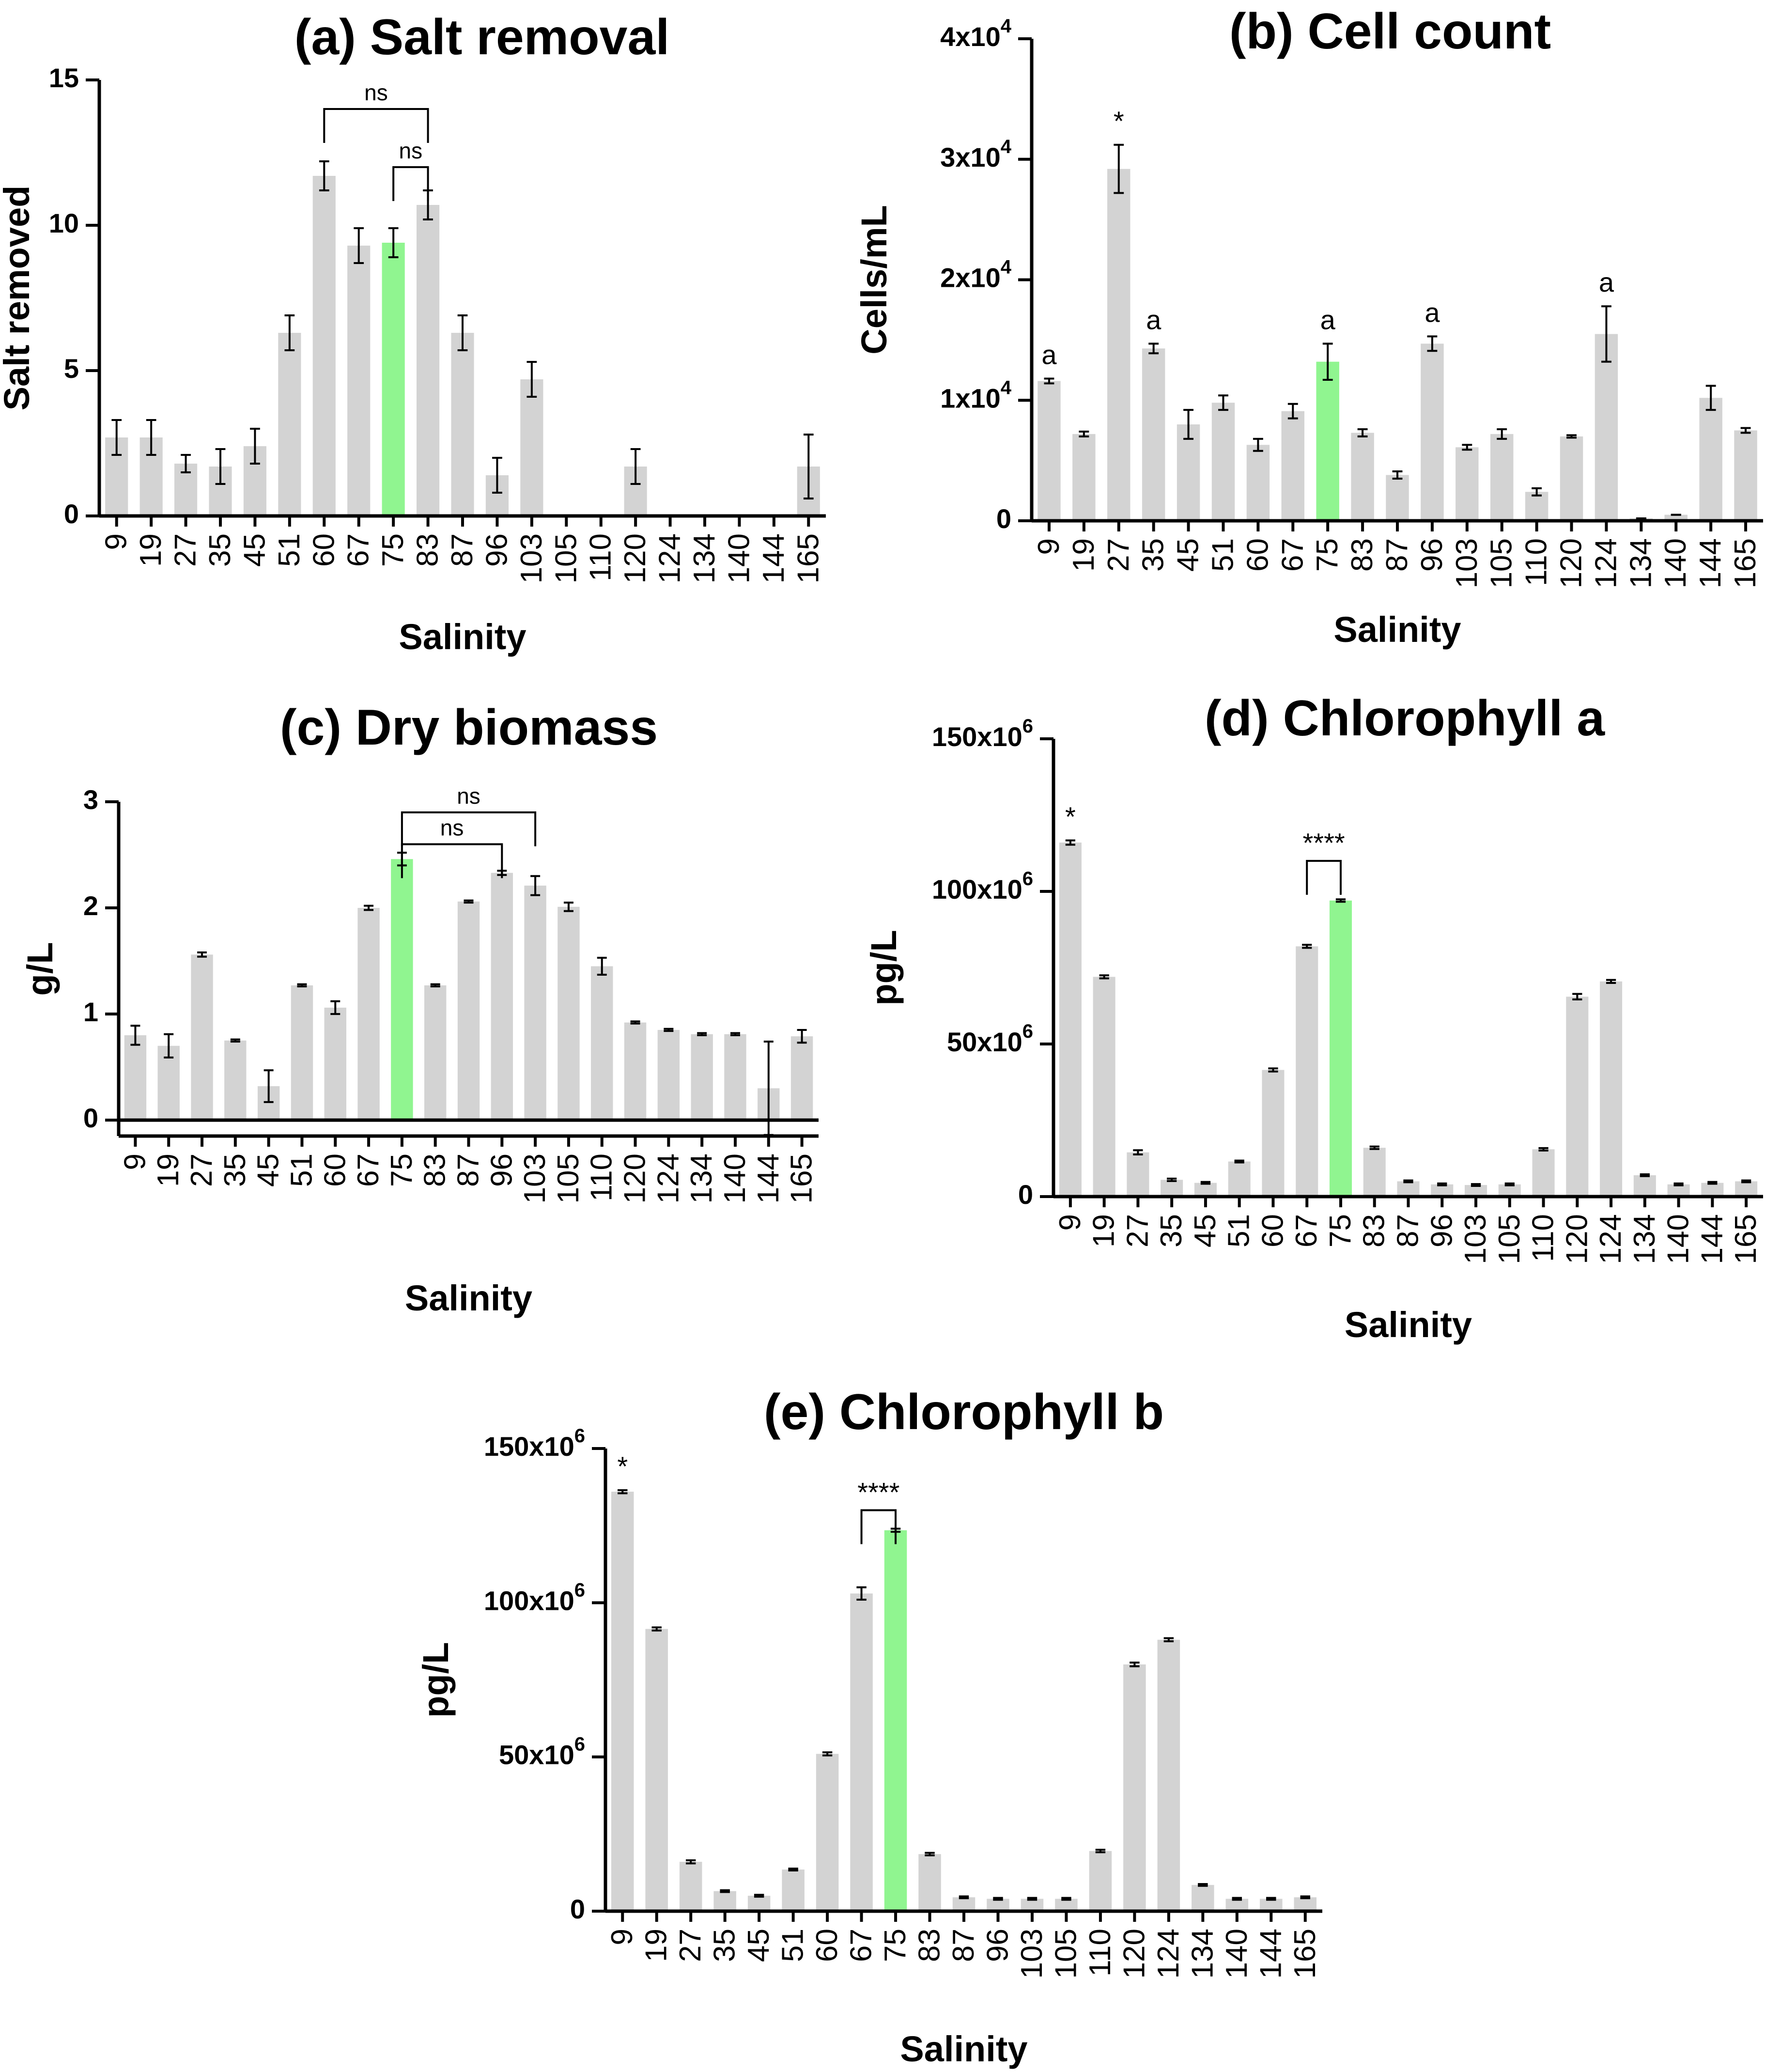 This screenshot has height=2072, width=1781. What do you see at coordinates (116, 541) in the screenshot?
I see `x-tick-label: 9` at bounding box center [116, 541].